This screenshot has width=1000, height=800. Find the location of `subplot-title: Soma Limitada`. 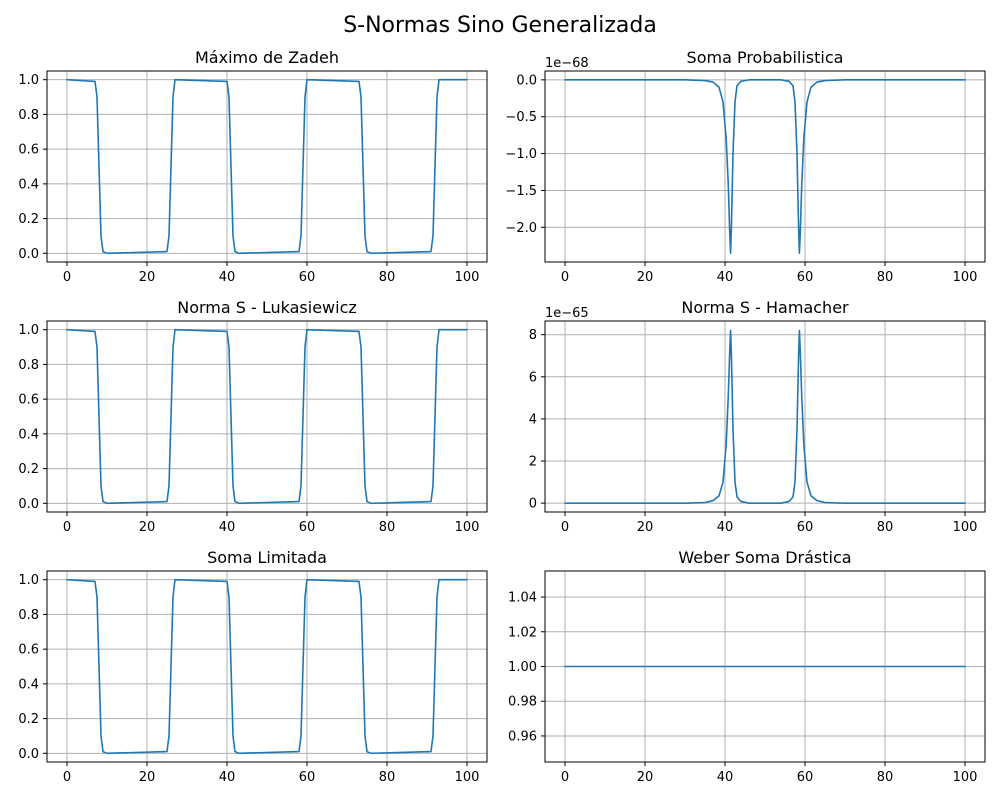

subplot-title: Soma Limitada is located at coordinates (267, 557).